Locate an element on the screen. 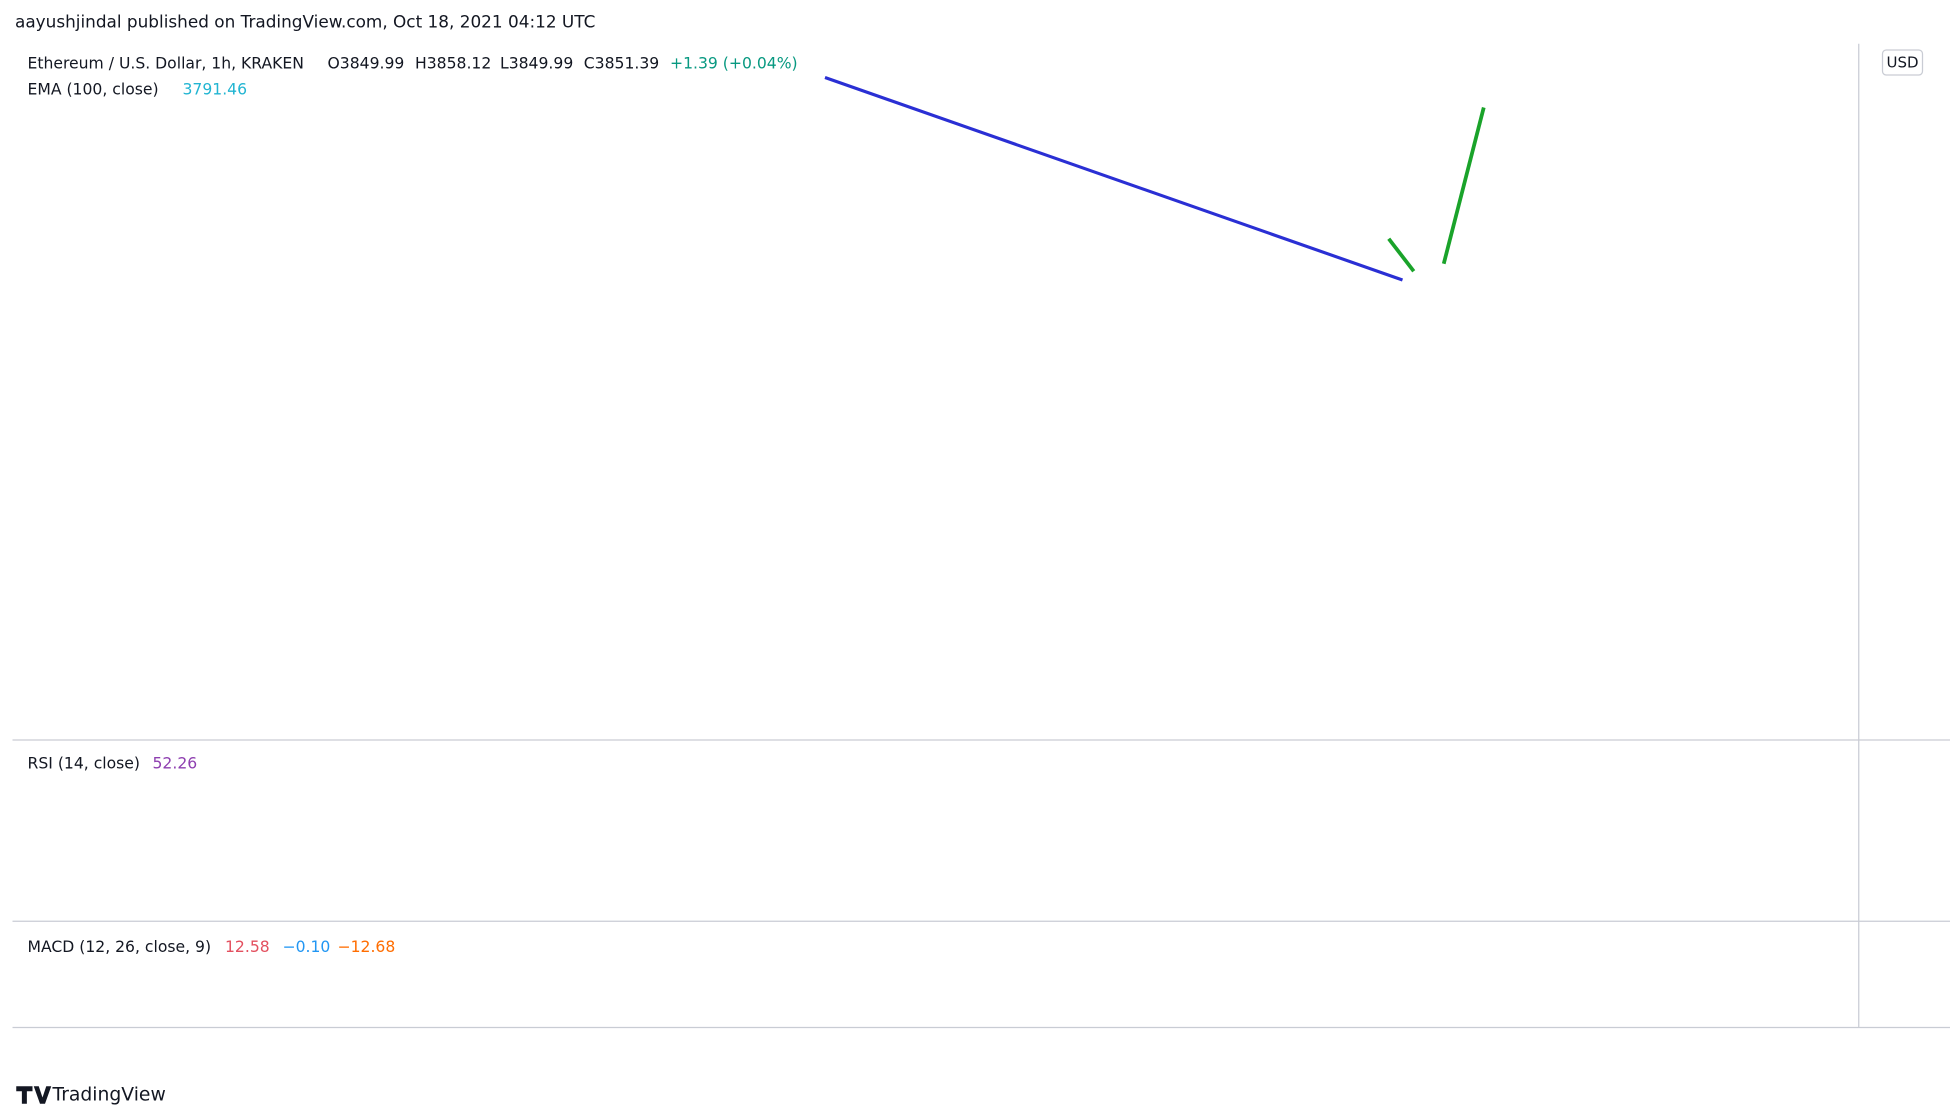  ohlc-low: L3849.99 is located at coordinates (536, 63).